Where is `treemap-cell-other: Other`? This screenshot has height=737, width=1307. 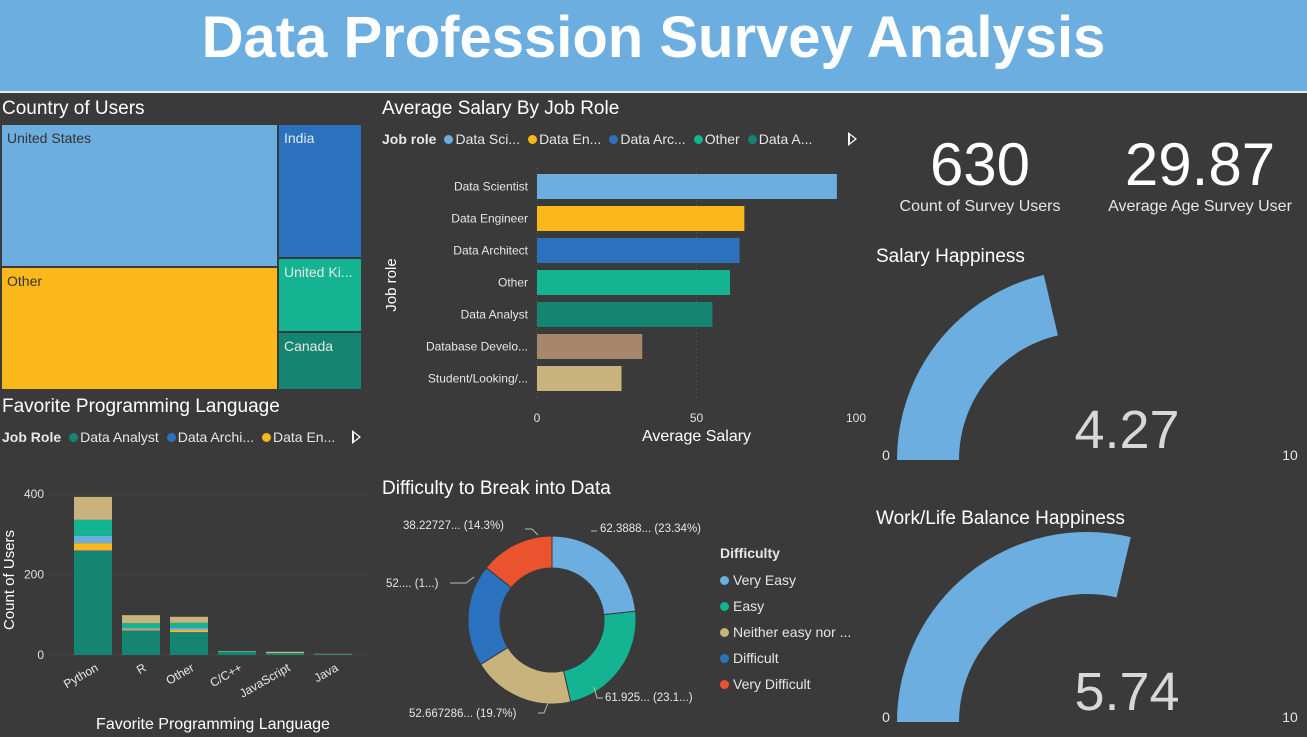
treemap-cell-other: Other is located at coordinates (139, 328).